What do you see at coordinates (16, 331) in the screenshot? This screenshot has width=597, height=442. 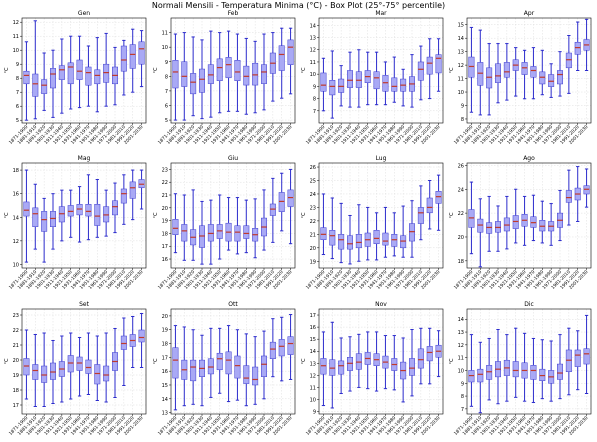 I see `y-tick-label: 22` at bounding box center [16, 331].